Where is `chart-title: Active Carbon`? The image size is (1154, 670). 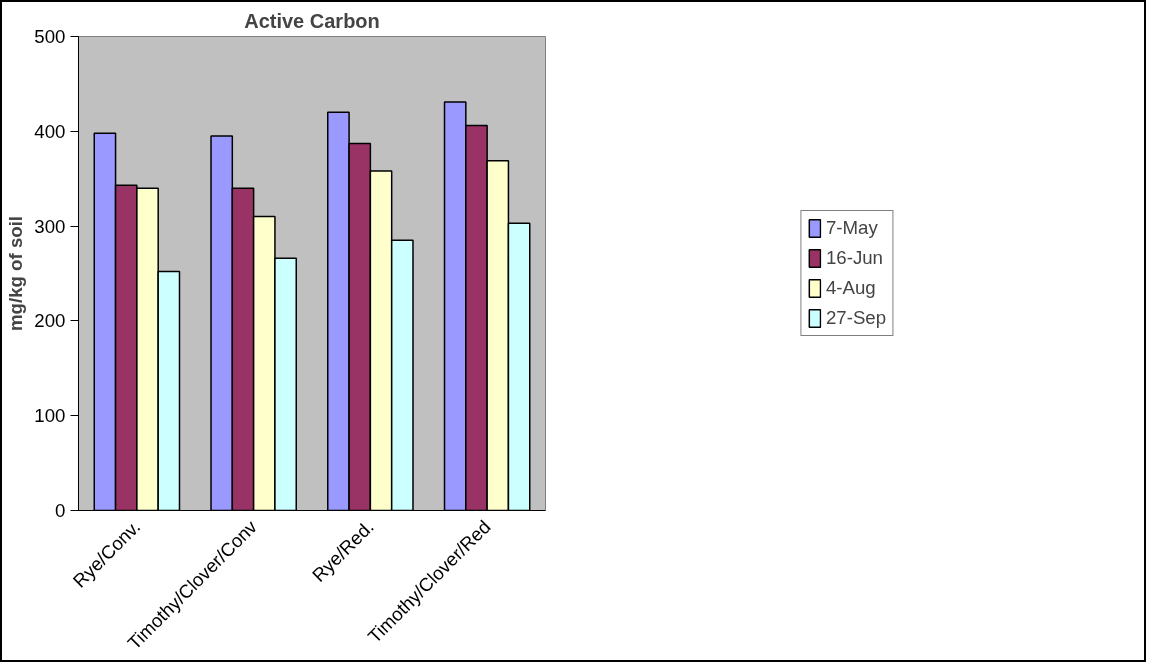 chart-title: Active Carbon is located at coordinates (312, 20).